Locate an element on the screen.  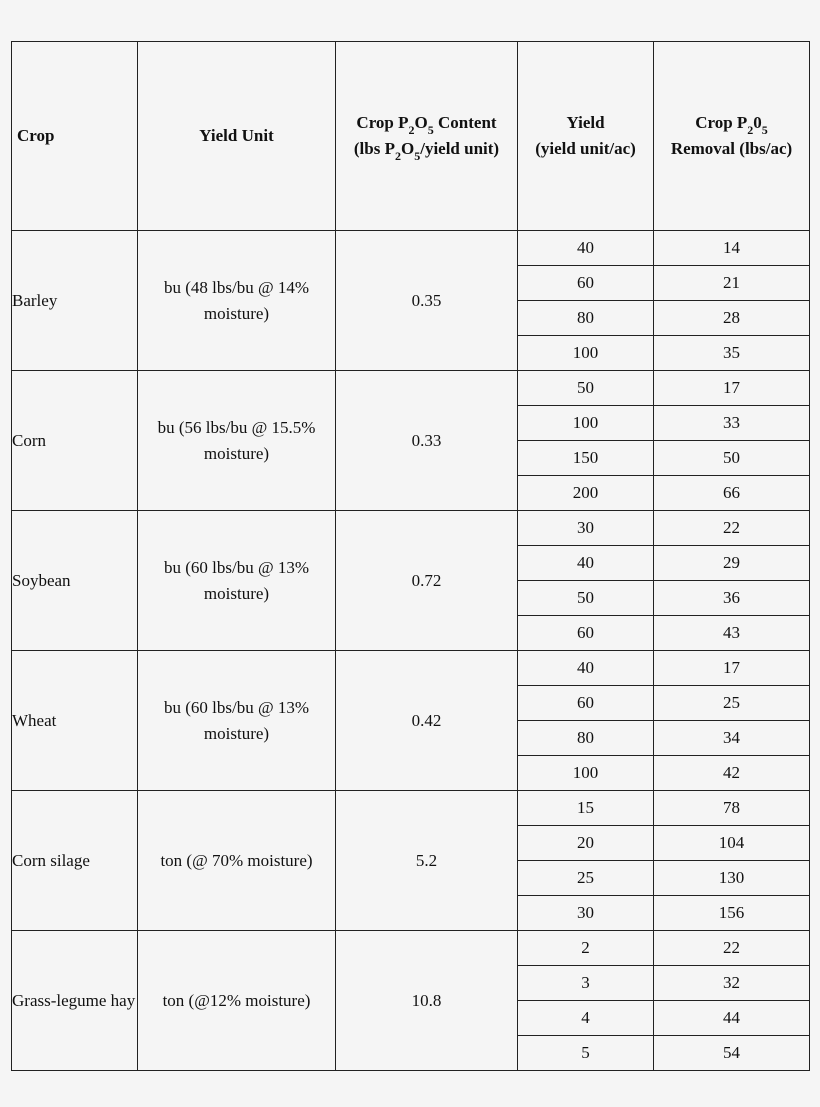
header-p2o5-removal: Crop P205 Removal (lbs/ac) is located at coordinates (731, 136).